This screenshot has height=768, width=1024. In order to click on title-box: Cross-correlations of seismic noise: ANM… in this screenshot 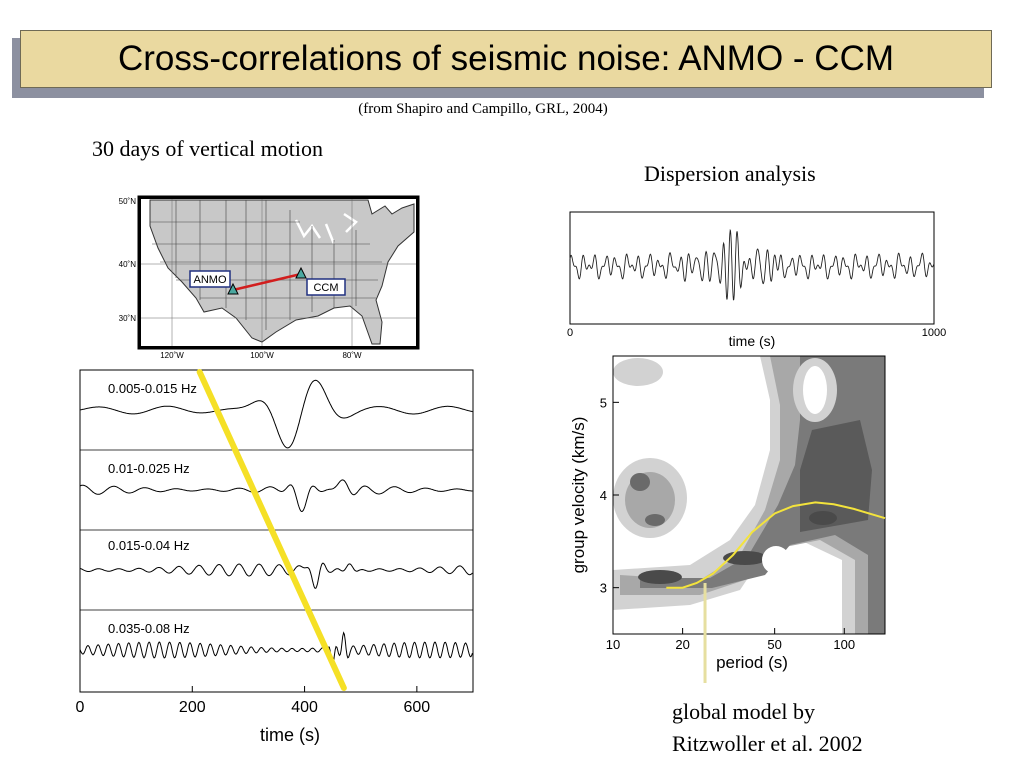, I will do `click(506, 59)`.